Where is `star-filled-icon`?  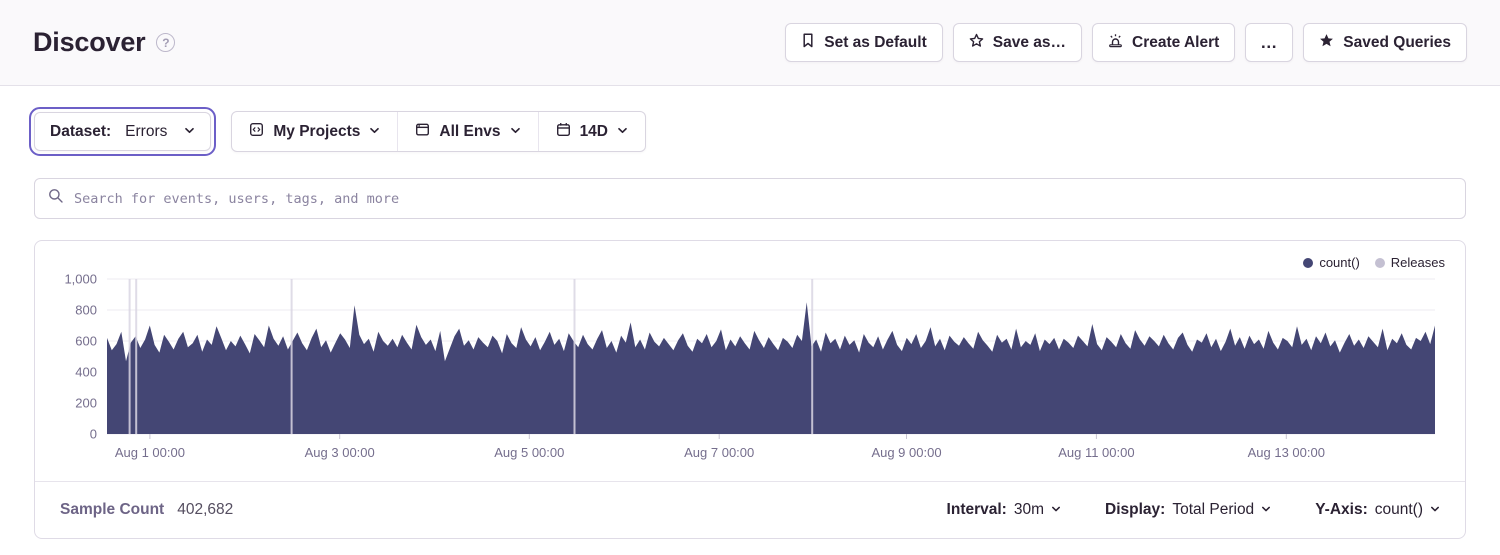 star-filled-icon is located at coordinates (1326, 43).